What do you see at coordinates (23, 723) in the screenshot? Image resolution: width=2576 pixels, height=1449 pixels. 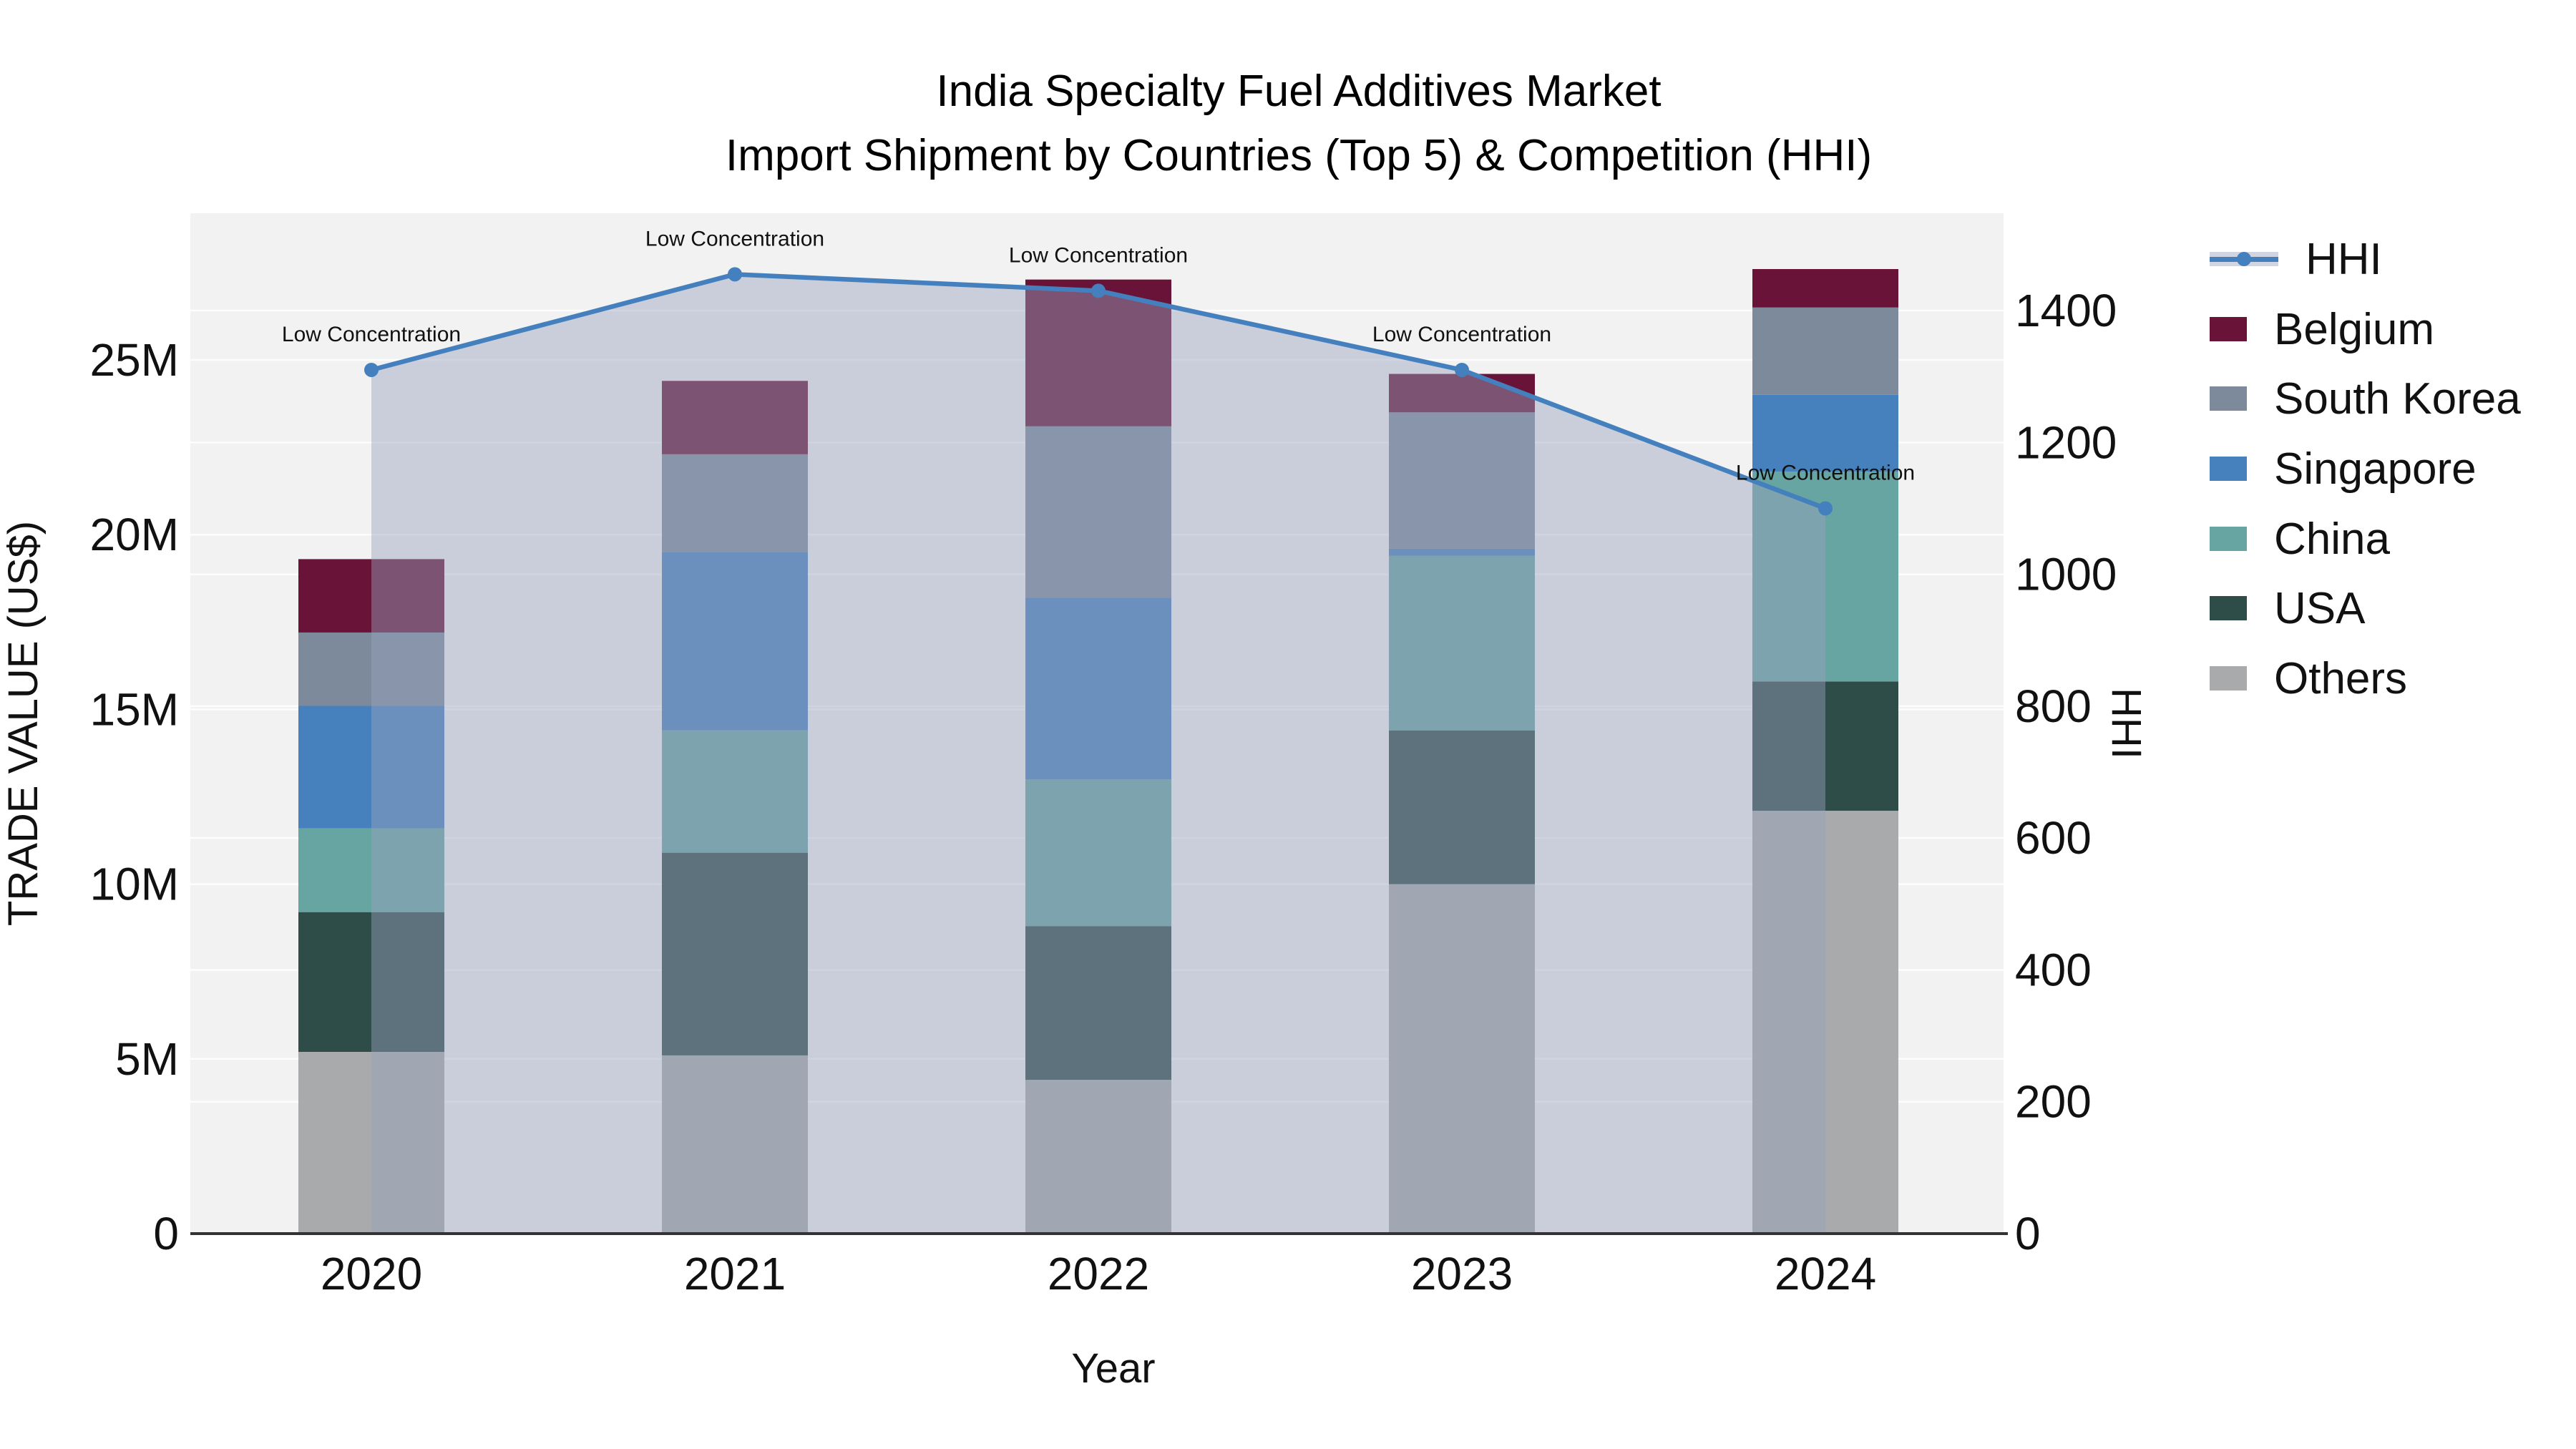 I see `y-left-axis-title: TRADE VALUE (US$)` at bounding box center [23, 723].